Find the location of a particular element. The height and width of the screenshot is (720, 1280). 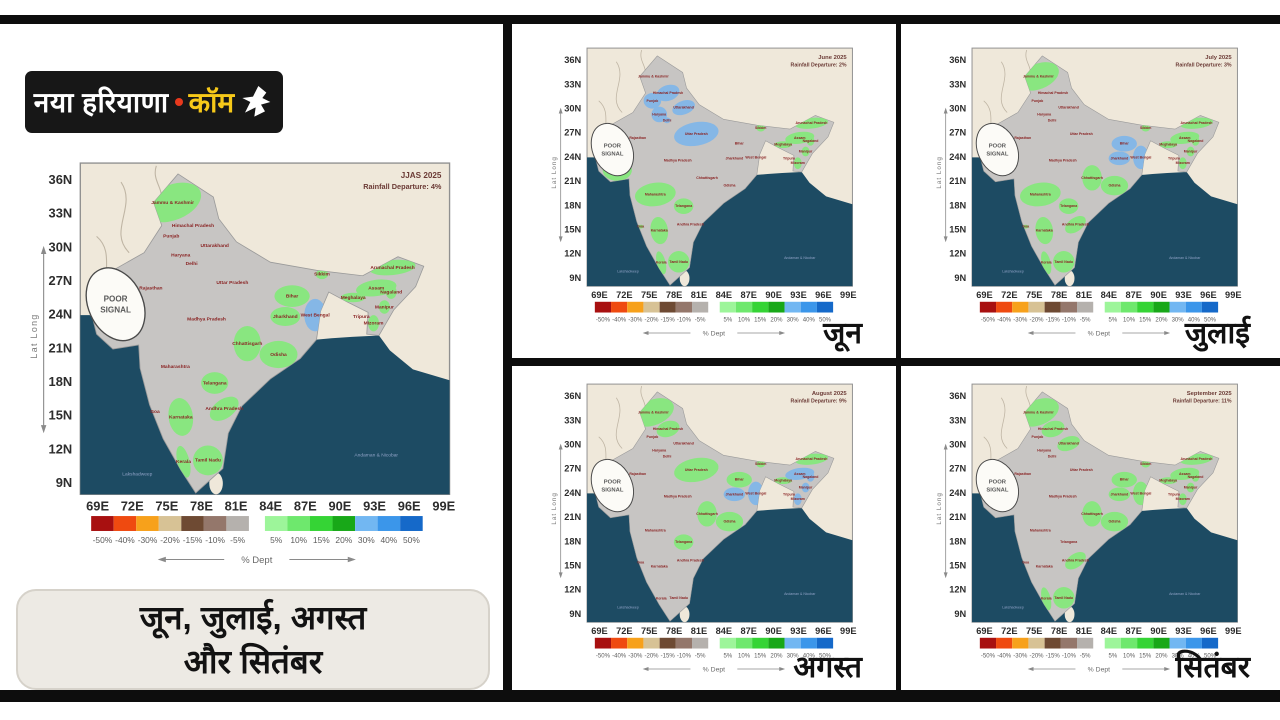

svg-text: Sikkim is located at coordinates (760, 128).